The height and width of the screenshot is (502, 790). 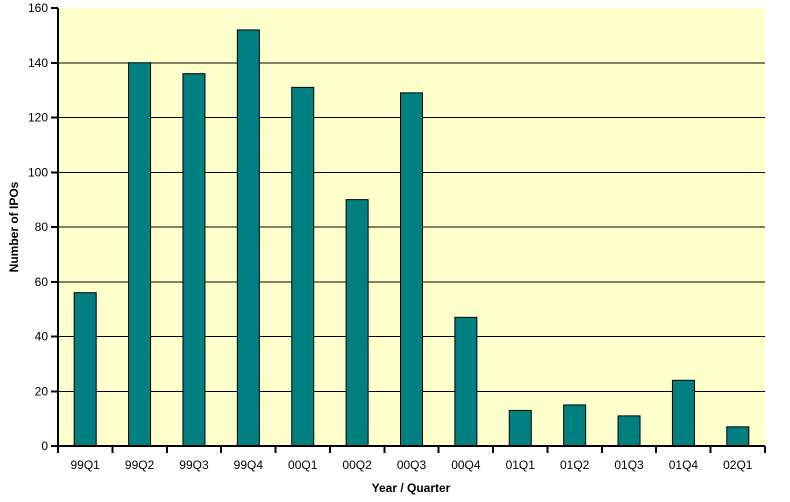 I want to click on y-axis-title: Number of IPOs, so click(x=14, y=227).